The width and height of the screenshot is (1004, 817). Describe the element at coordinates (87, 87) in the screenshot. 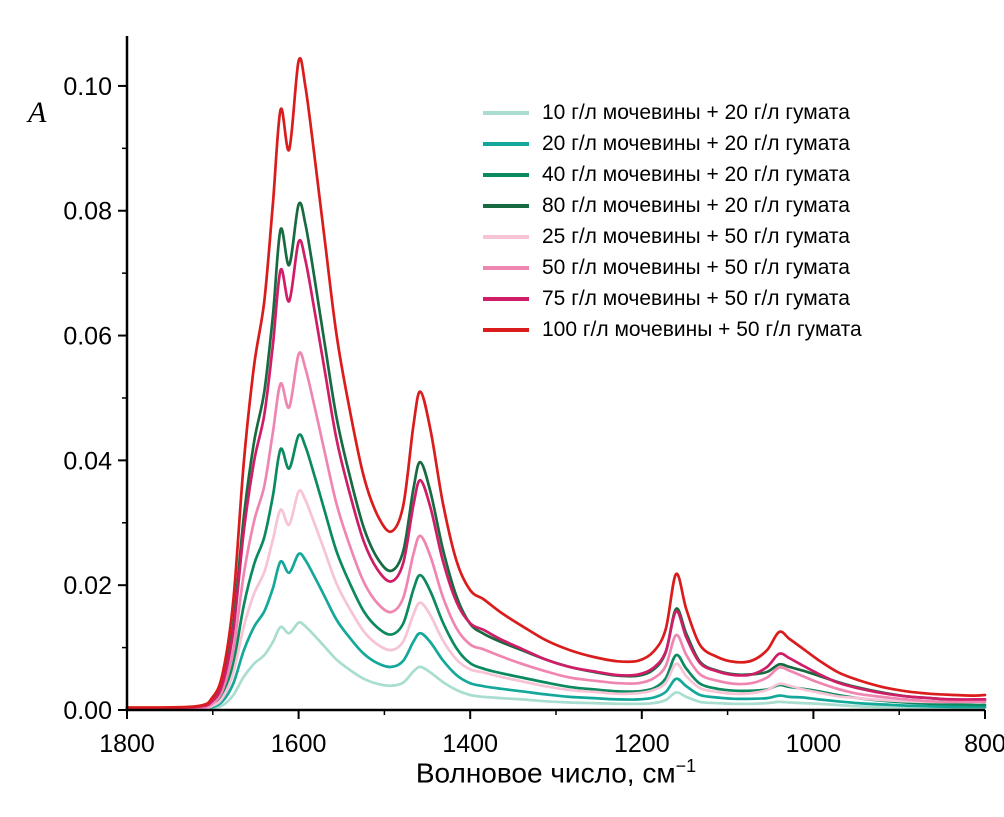

I see `y-tick-label: 0.10` at that location.